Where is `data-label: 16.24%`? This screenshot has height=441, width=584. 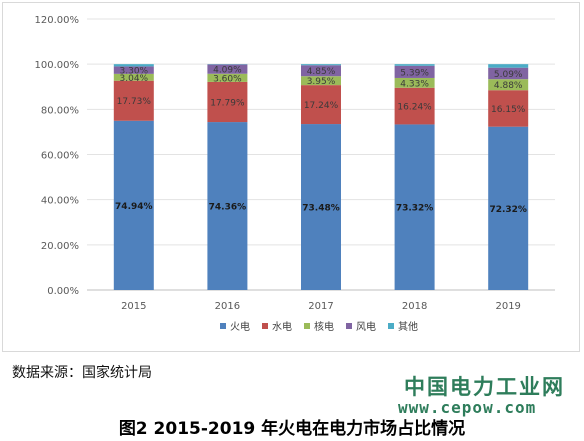
data-label: 16.24% is located at coordinates (414, 108).